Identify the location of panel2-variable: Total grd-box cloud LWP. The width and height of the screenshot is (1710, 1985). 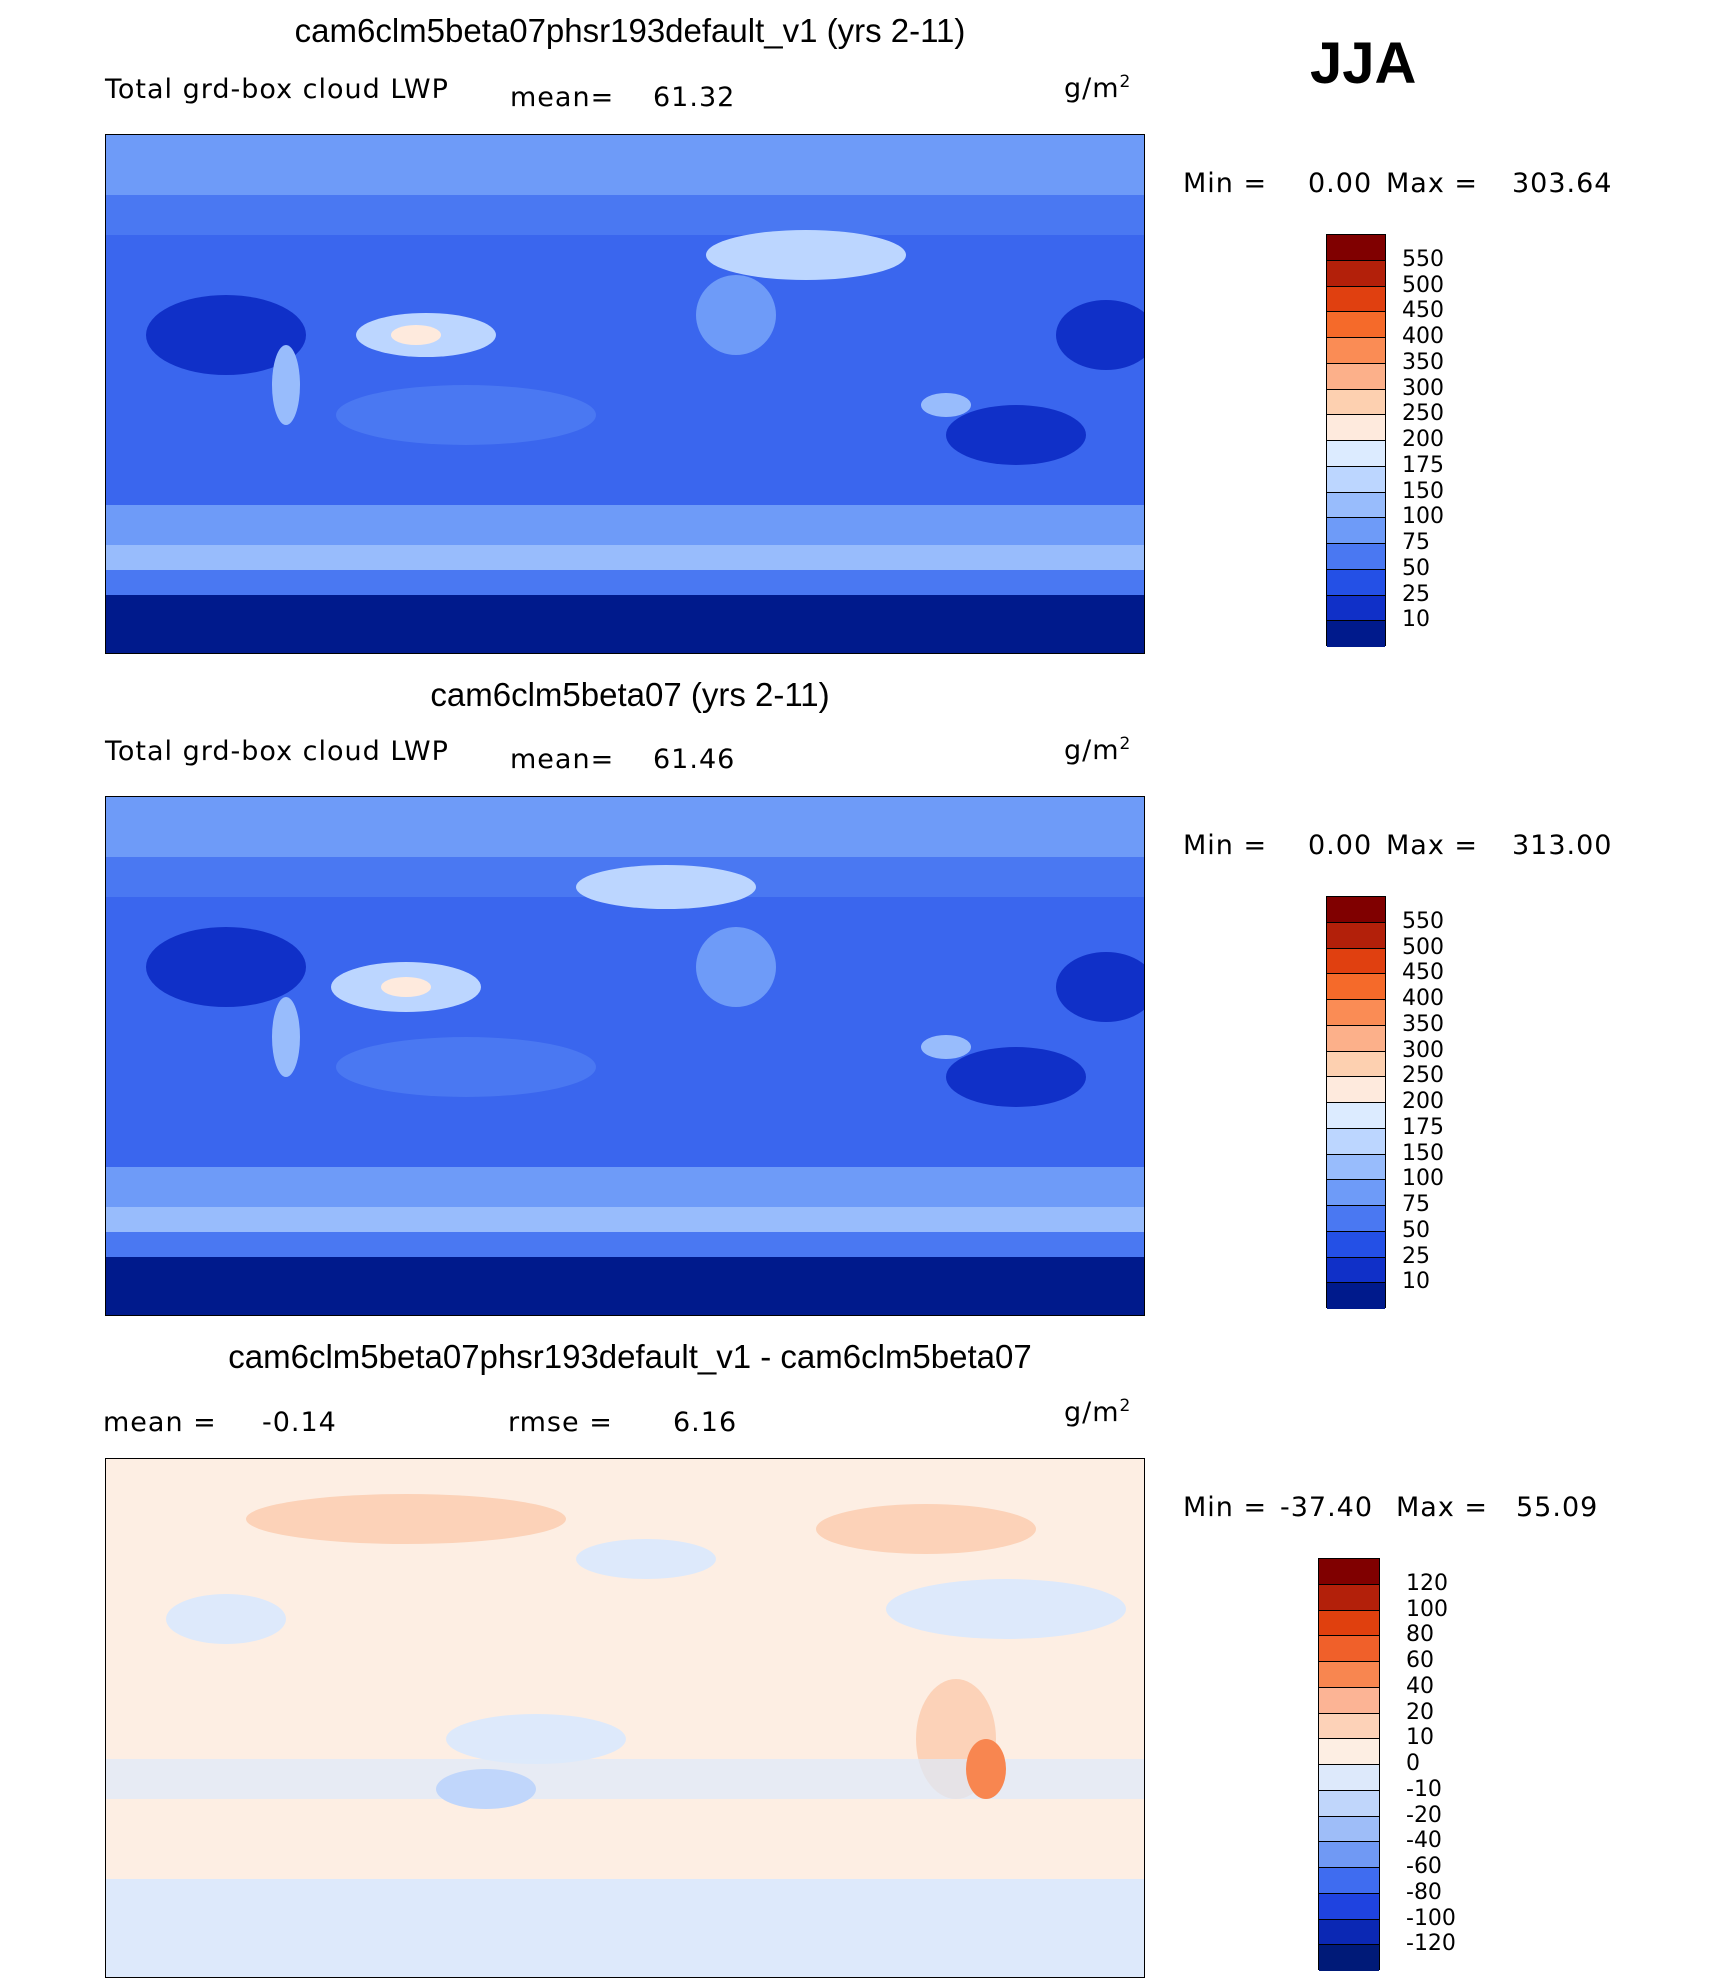
(277, 751).